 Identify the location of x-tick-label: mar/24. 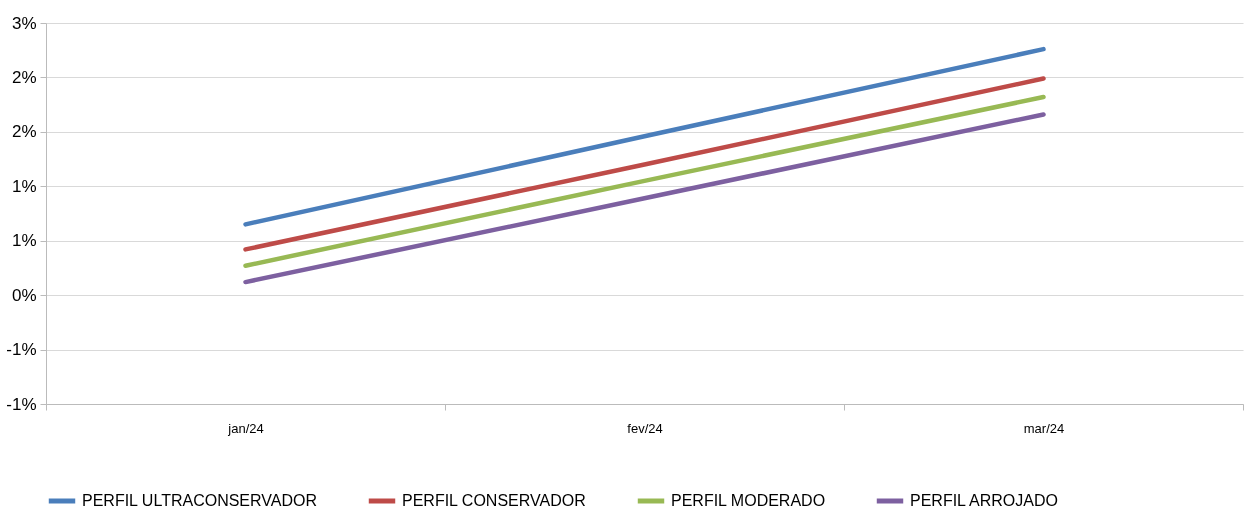
(1044, 428).